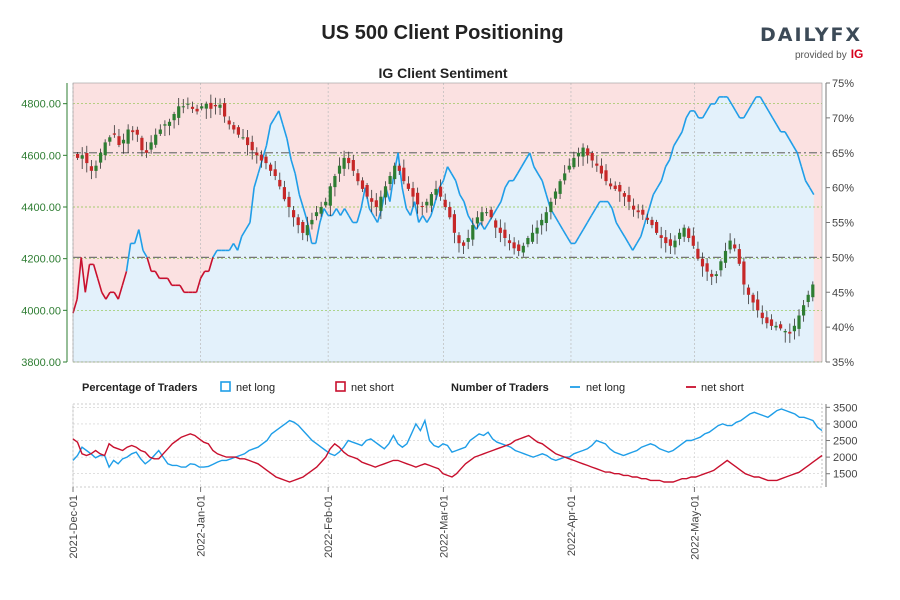  I want to click on lower-tick-label: 1500, so click(845, 475).